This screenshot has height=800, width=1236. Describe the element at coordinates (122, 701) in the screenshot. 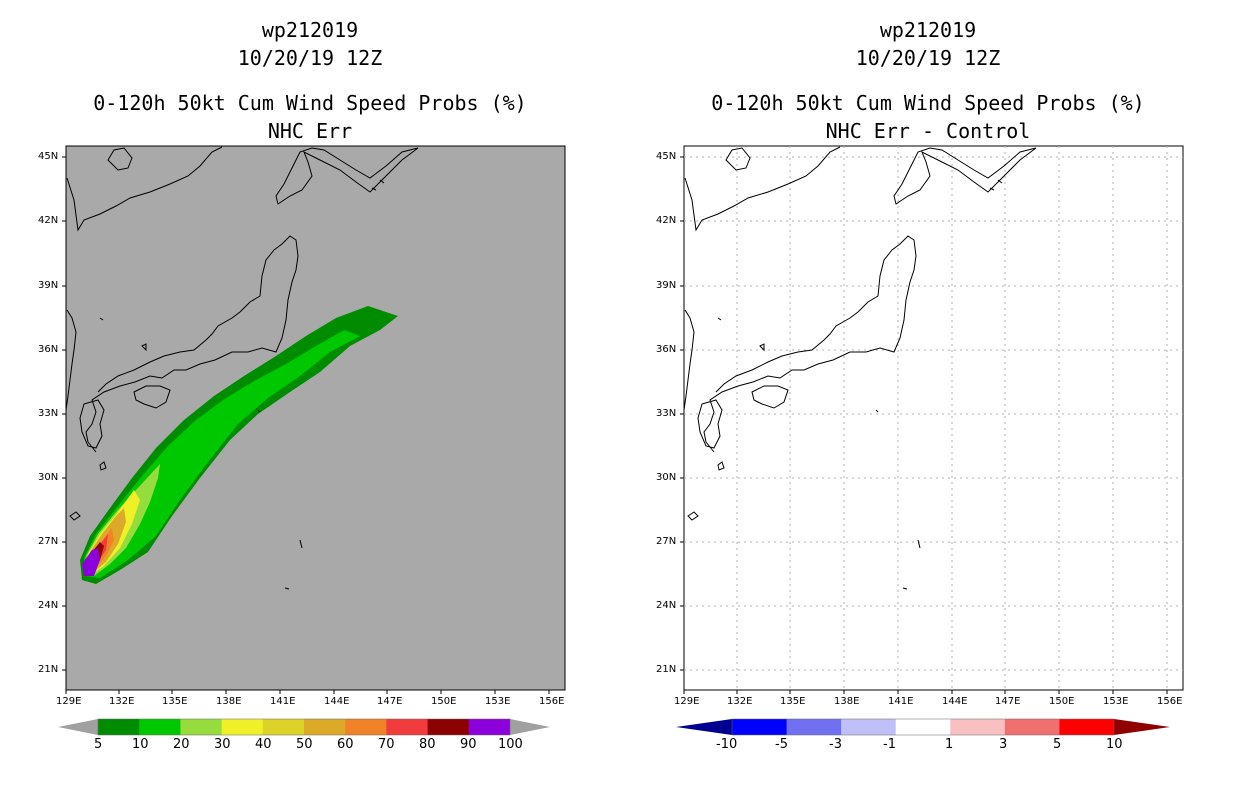

I see `left-lon-label: 132E` at that location.